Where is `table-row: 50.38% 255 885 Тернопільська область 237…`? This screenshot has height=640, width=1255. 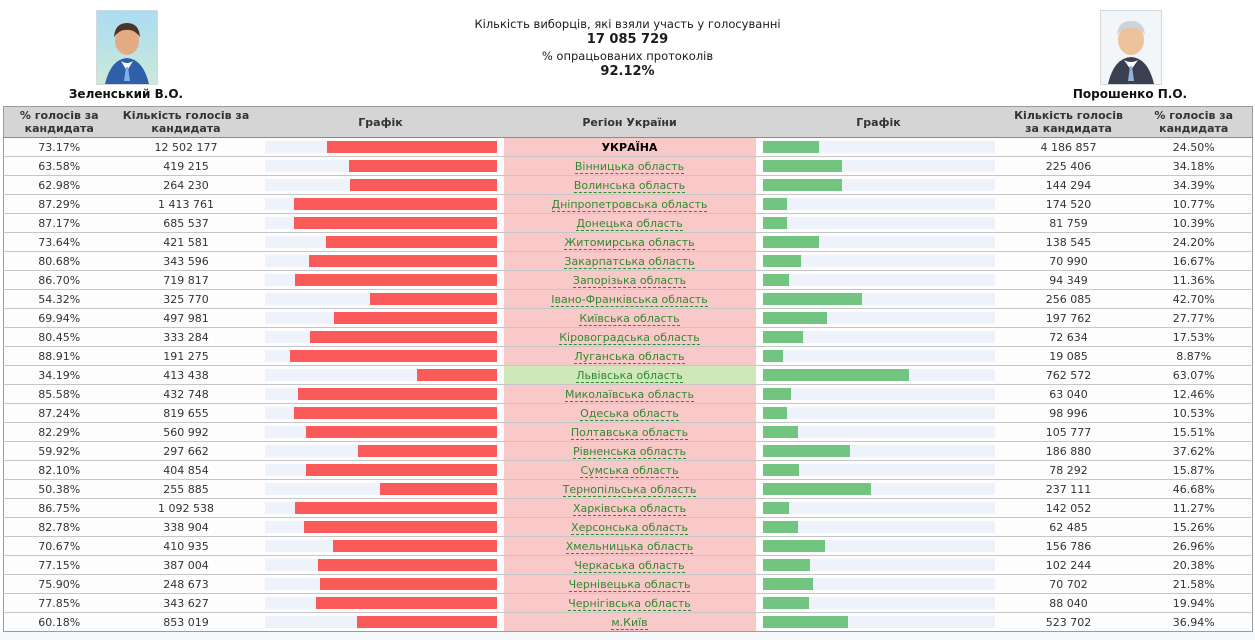
table-row: 50.38% 255 885 Тернопільська область 237… is located at coordinates (628, 489).